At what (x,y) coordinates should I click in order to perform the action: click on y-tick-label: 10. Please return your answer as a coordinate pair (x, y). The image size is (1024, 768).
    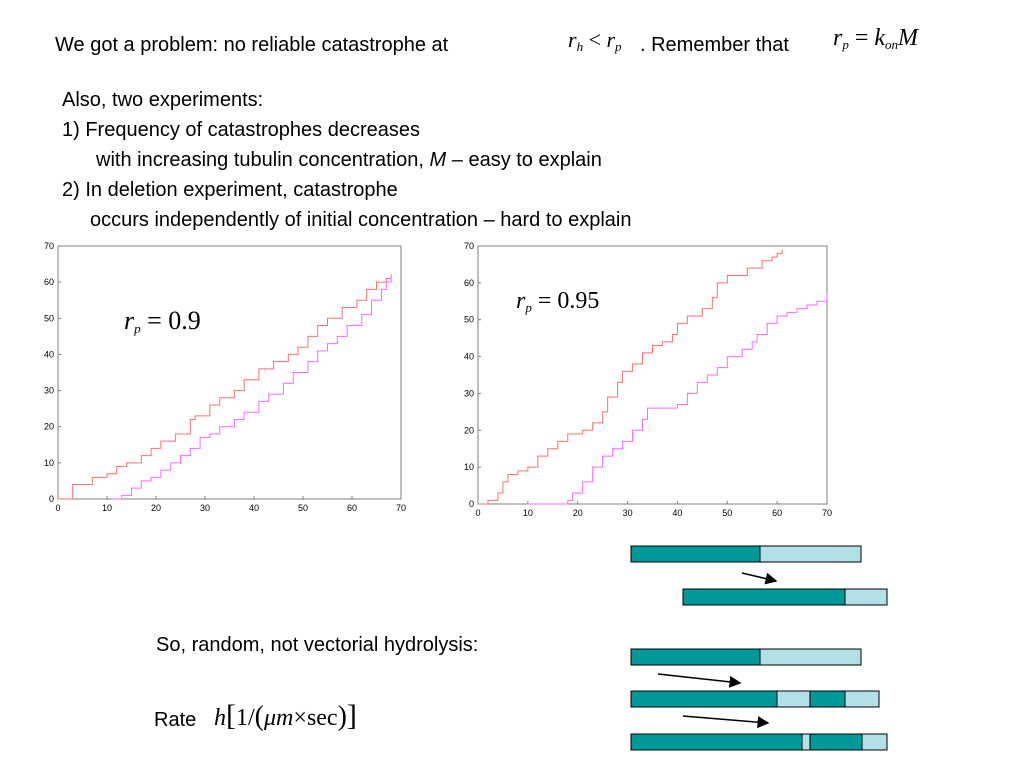
    Looking at the image, I should click on (469, 467).